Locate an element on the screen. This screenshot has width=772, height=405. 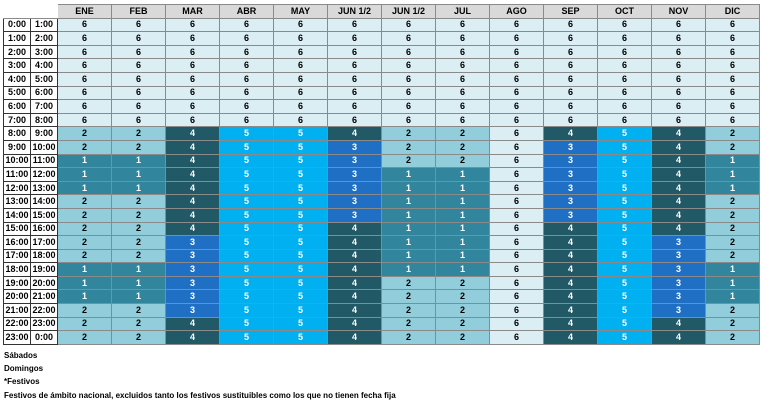
hour-to-cell: 2:00 is located at coordinates (44, 38).